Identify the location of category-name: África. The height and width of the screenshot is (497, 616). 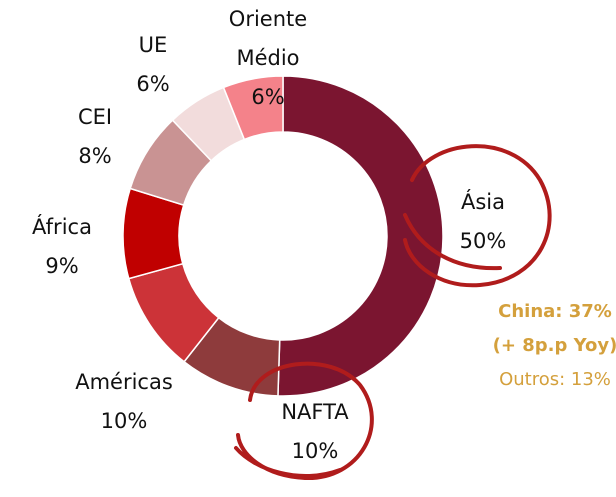
(62, 227).